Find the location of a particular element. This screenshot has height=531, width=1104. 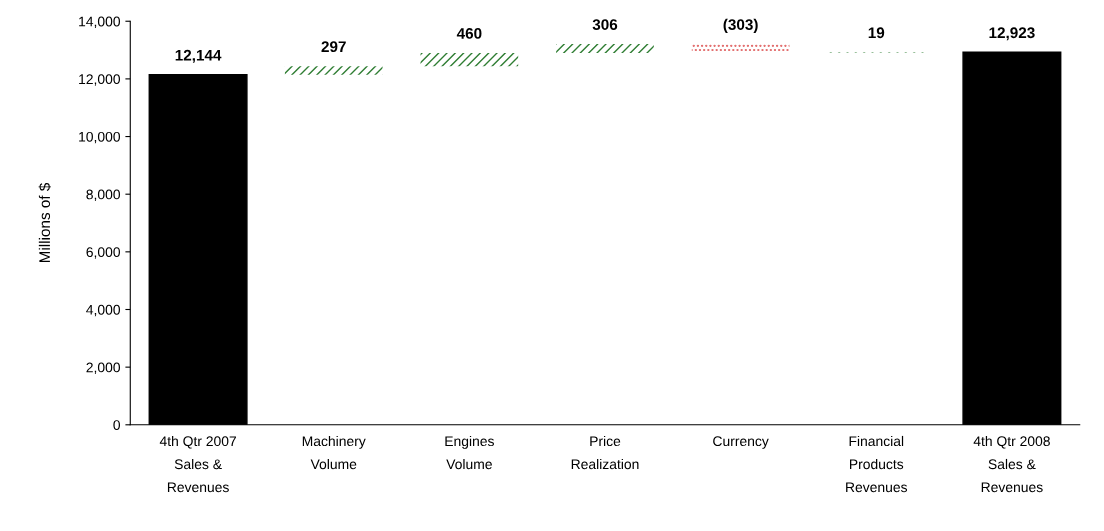

y-tick-label: 6,000 is located at coordinates (103, 253).